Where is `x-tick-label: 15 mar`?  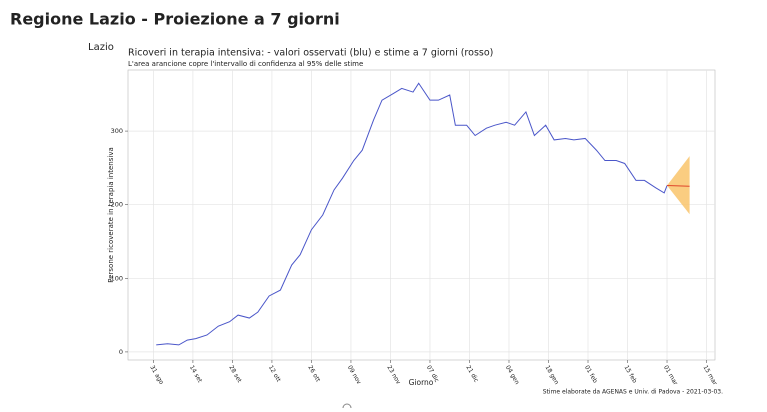
x-tick-label: 15 mar is located at coordinates (710, 375).